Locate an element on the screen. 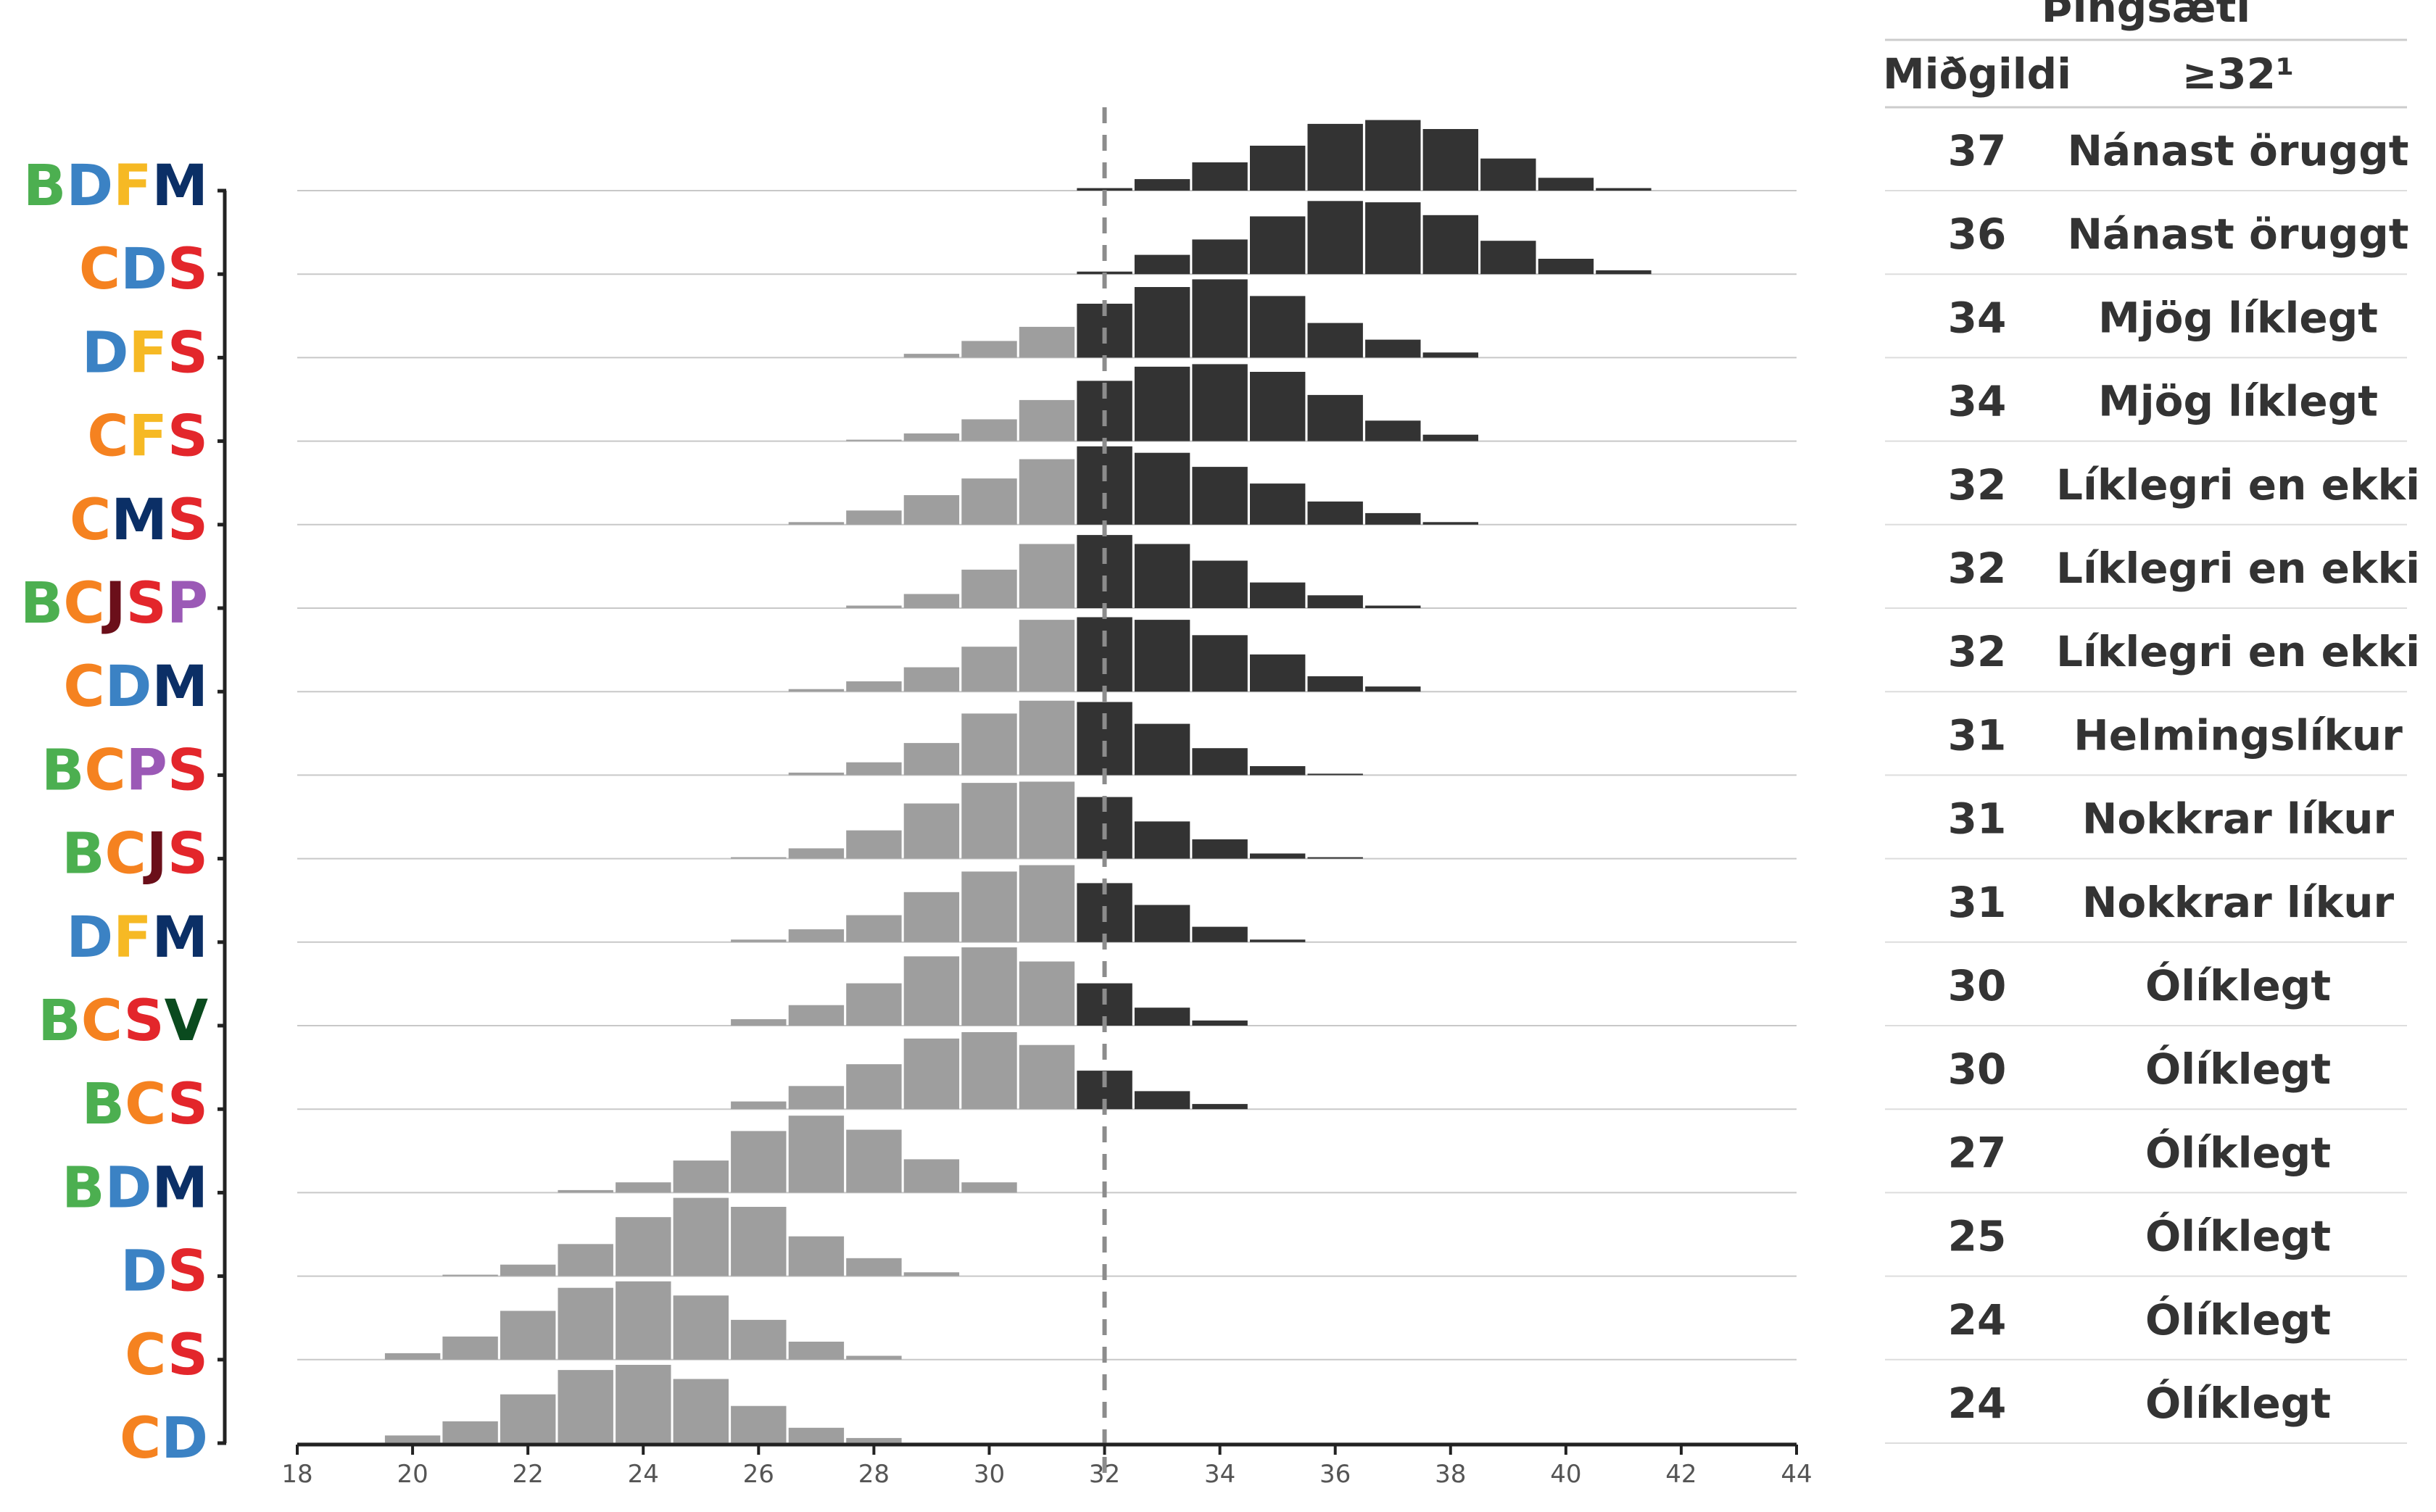  coalition-label-BCJSP: BCJSP is located at coordinates (114, 603).